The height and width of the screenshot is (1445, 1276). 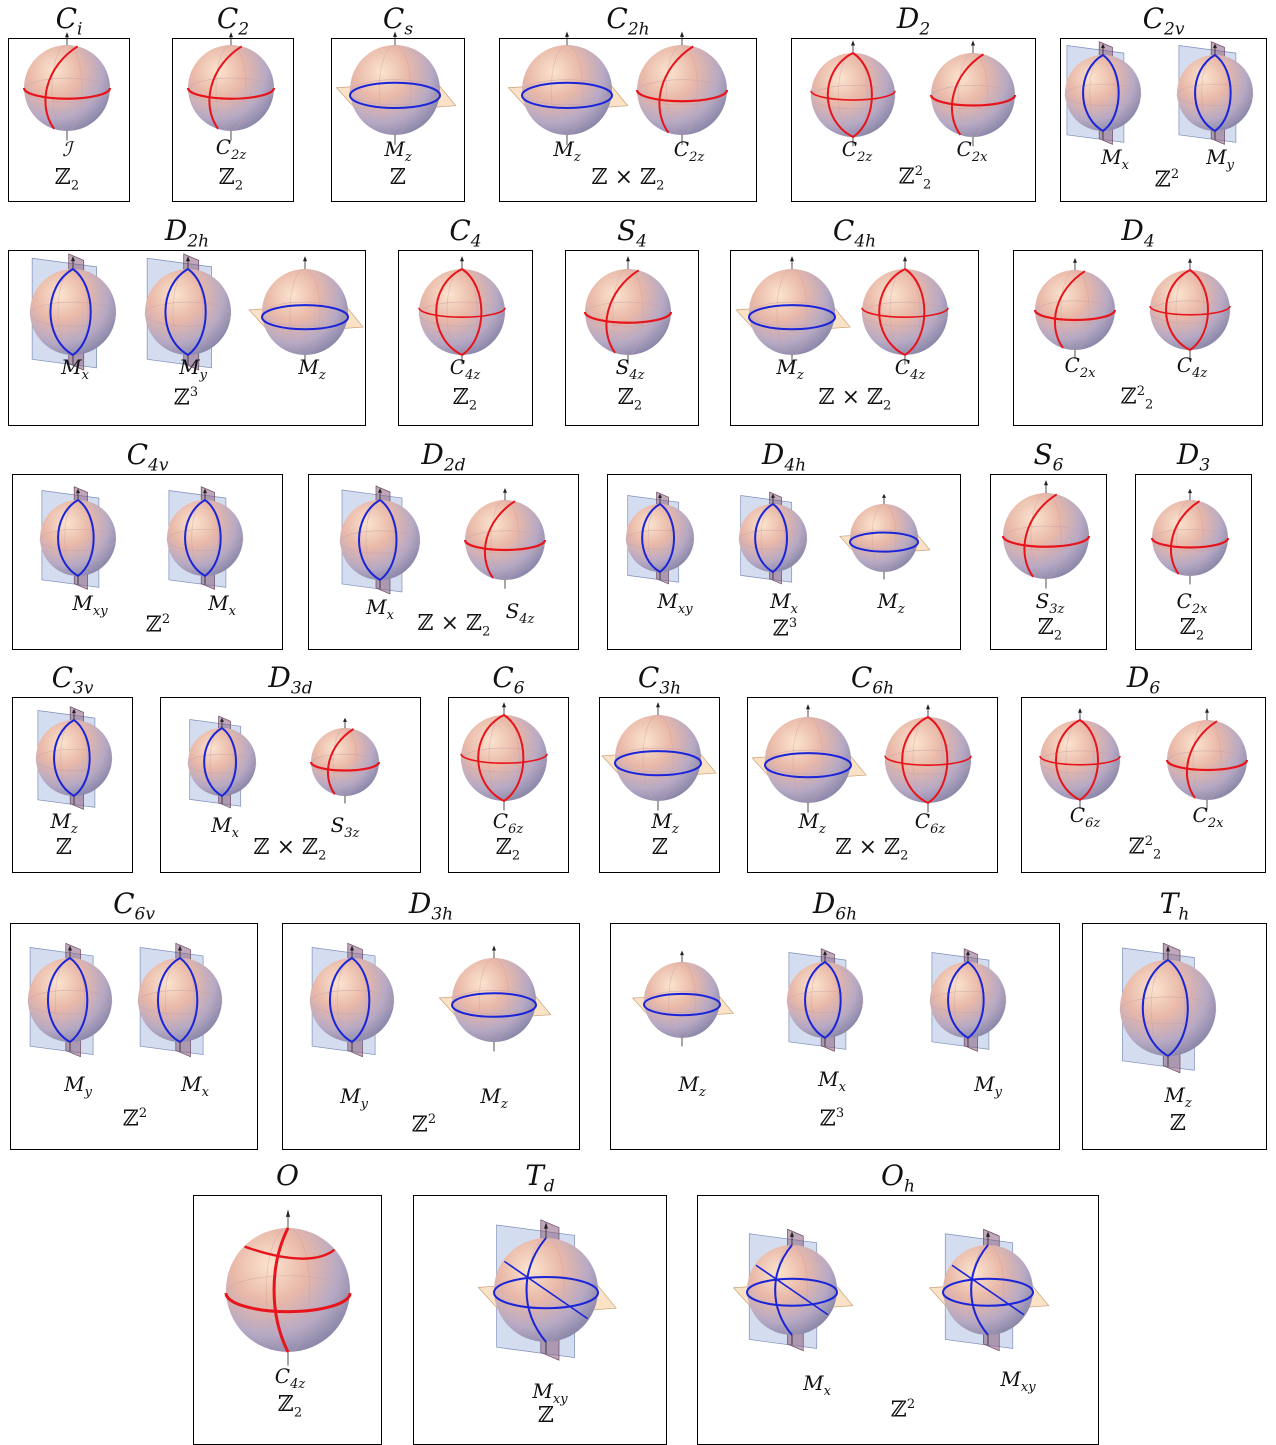 What do you see at coordinates (364, 1104) in the screenshot?
I see `subscript: y` at bounding box center [364, 1104].